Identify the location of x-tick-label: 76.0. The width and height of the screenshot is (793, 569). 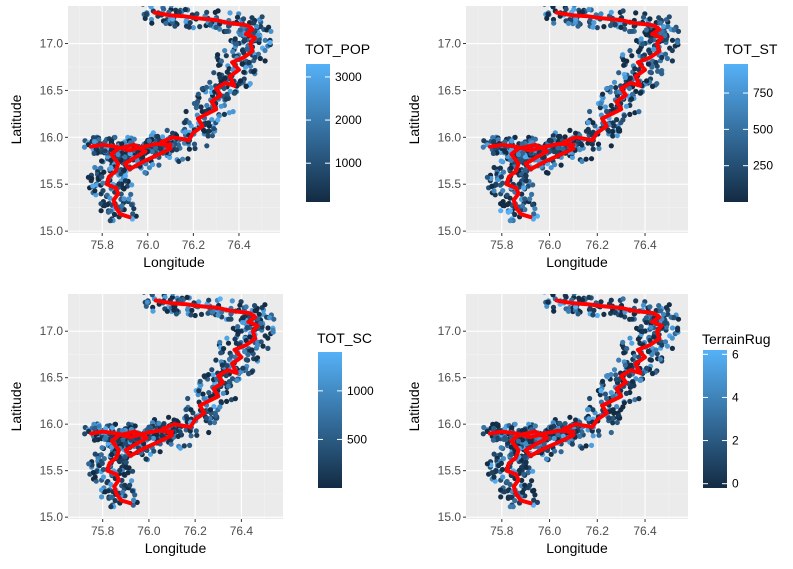
(550, 245).